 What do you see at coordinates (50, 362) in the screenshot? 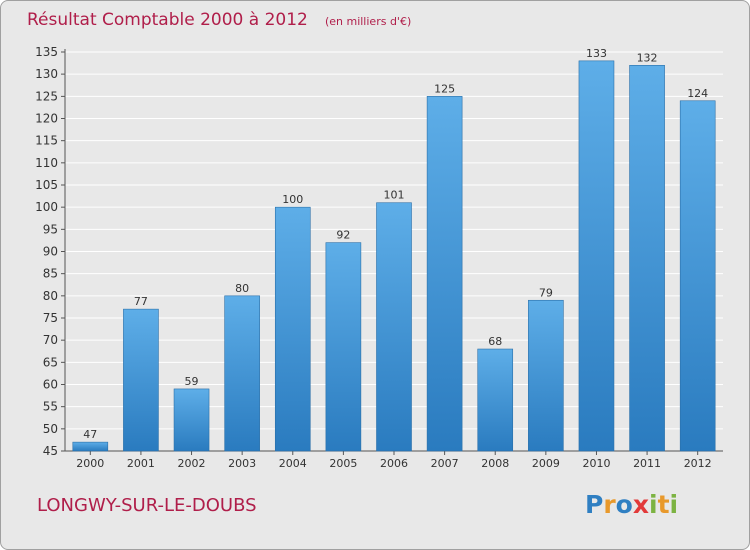
I see `y-tick-label: 65` at bounding box center [50, 362].